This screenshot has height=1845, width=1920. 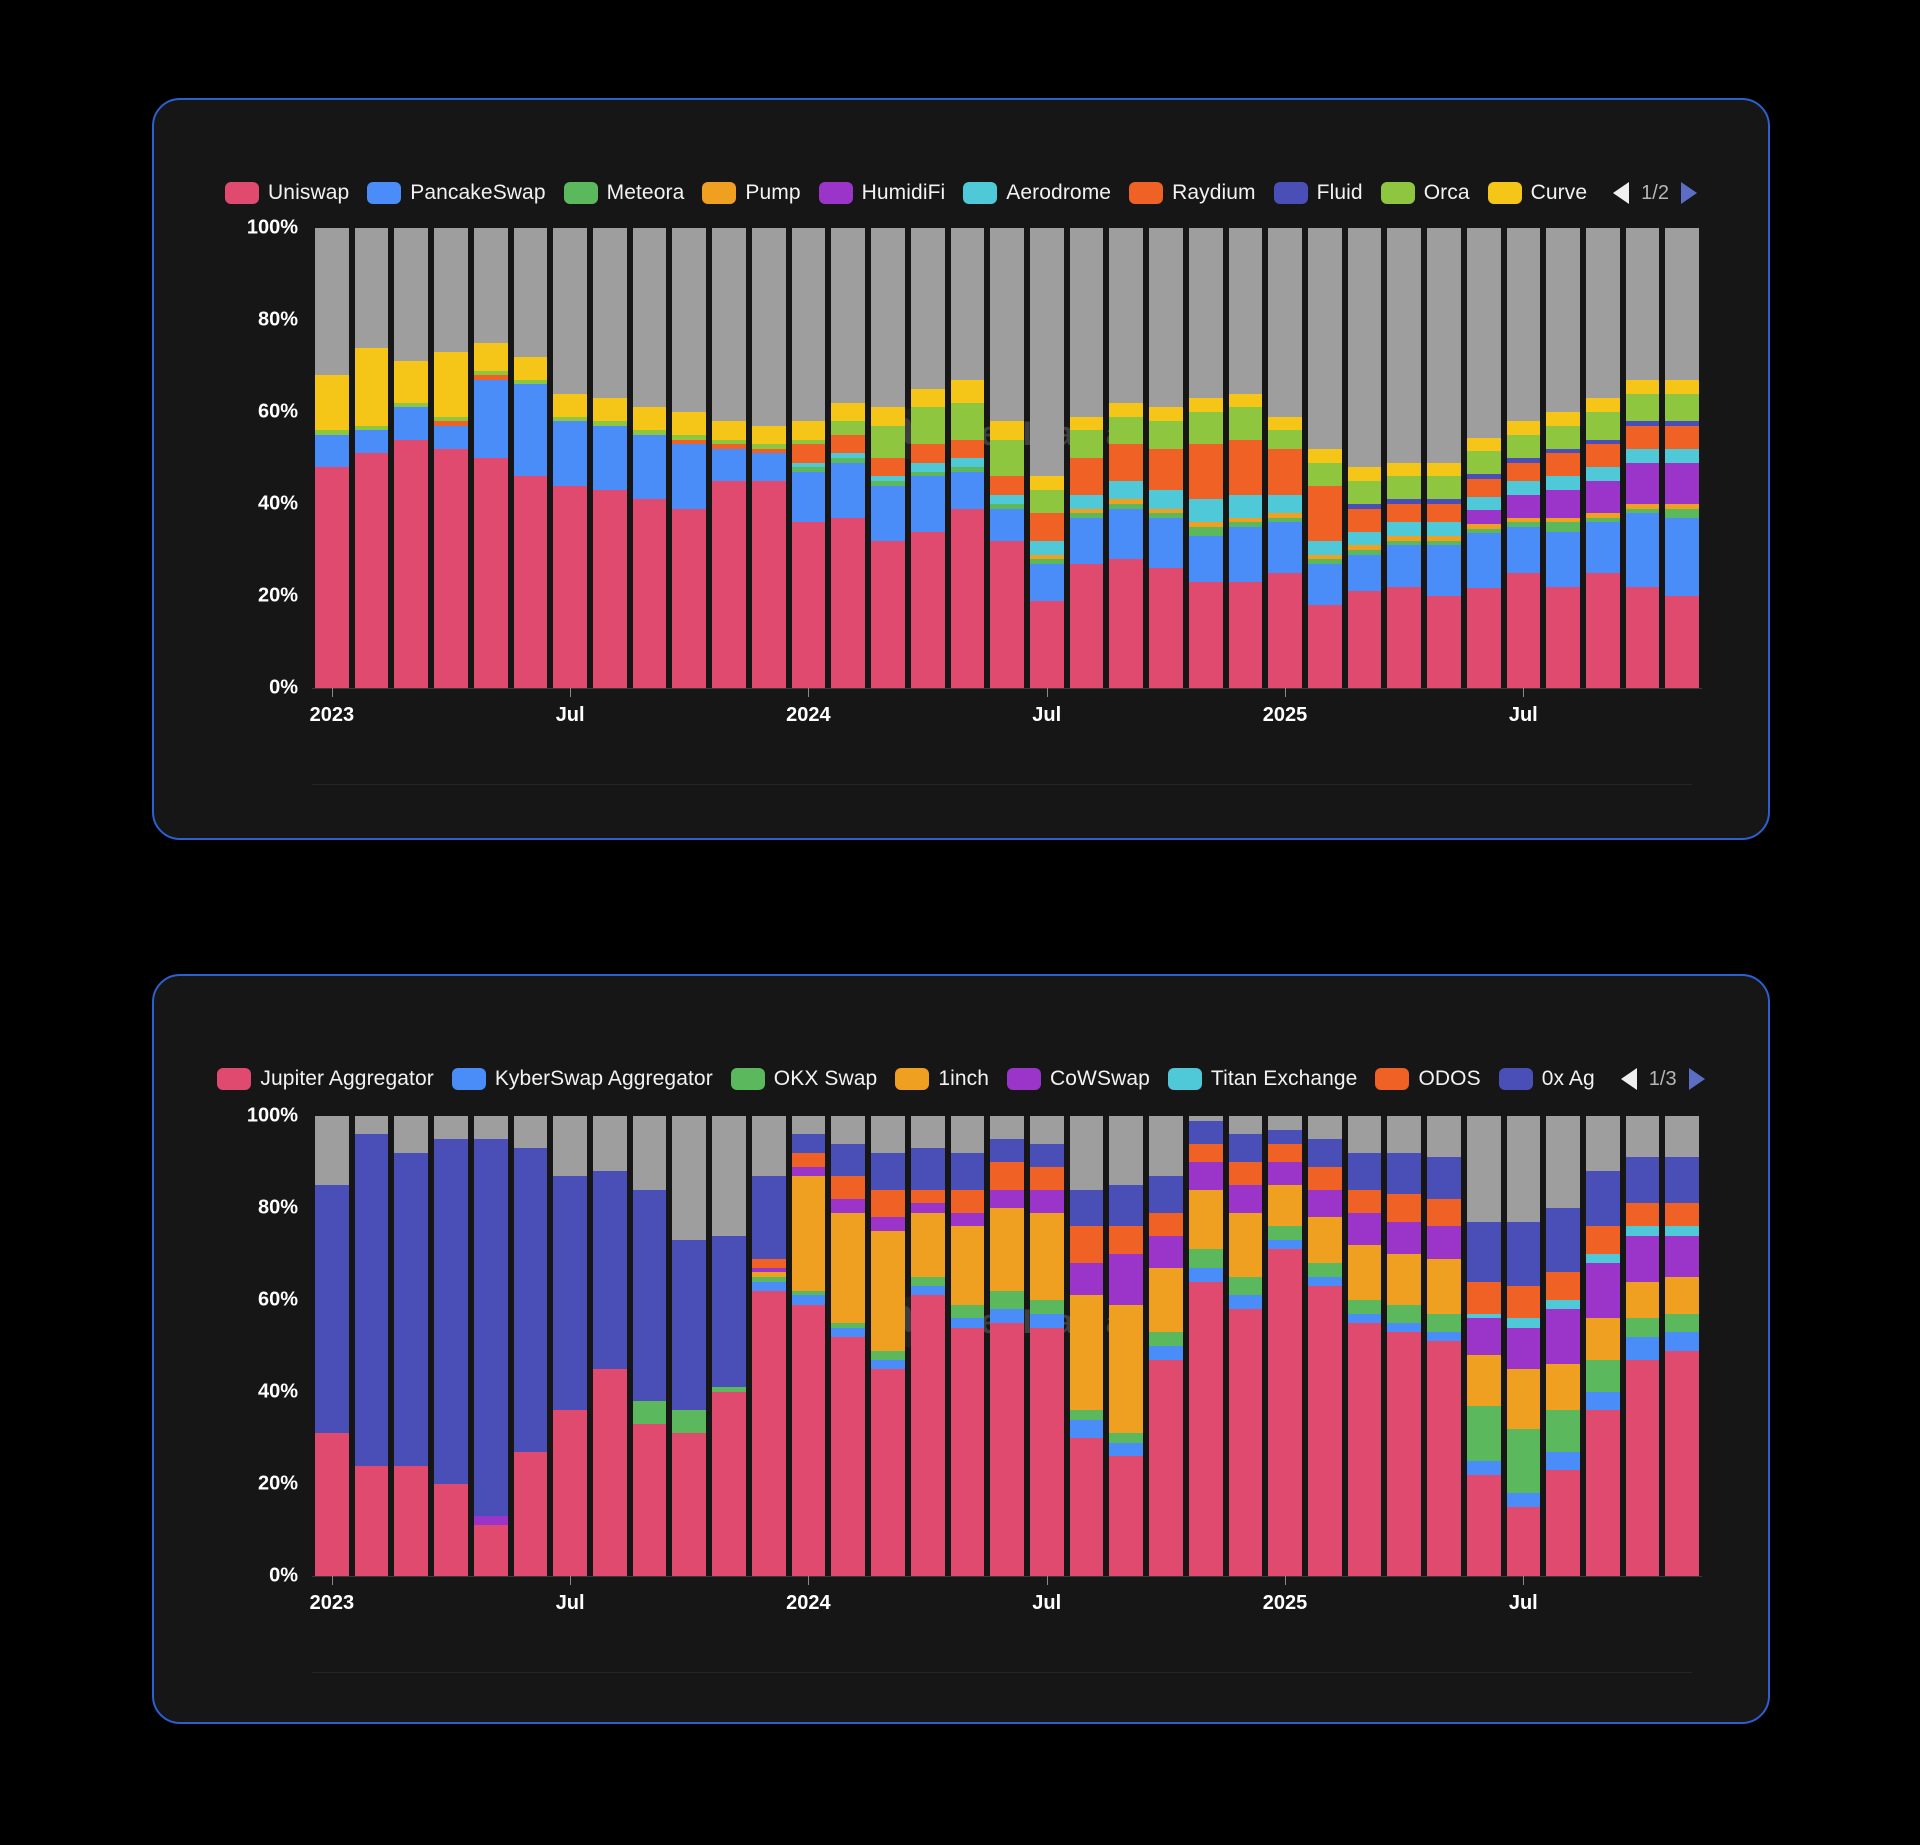 What do you see at coordinates (1425, 193) in the screenshot?
I see `legend-item-orca: Orca` at bounding box center [1425, 193].